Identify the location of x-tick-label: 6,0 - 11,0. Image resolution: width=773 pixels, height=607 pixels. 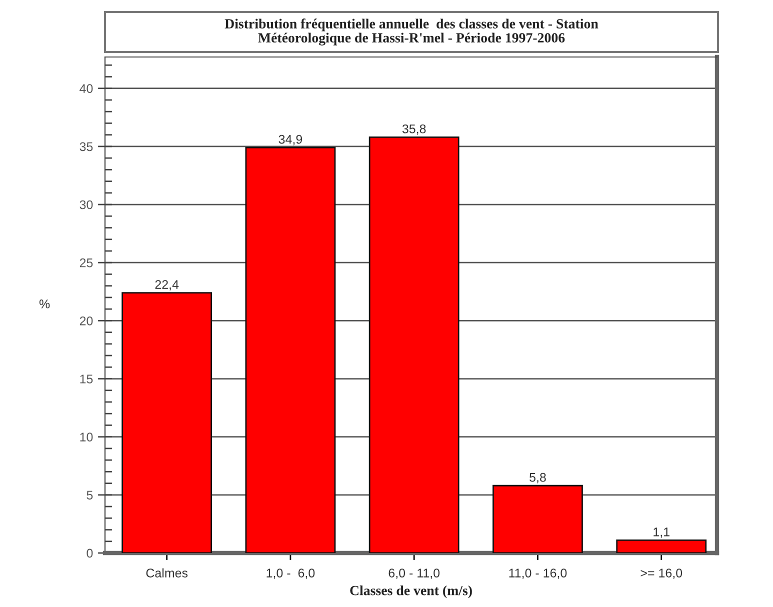
(414, 573).